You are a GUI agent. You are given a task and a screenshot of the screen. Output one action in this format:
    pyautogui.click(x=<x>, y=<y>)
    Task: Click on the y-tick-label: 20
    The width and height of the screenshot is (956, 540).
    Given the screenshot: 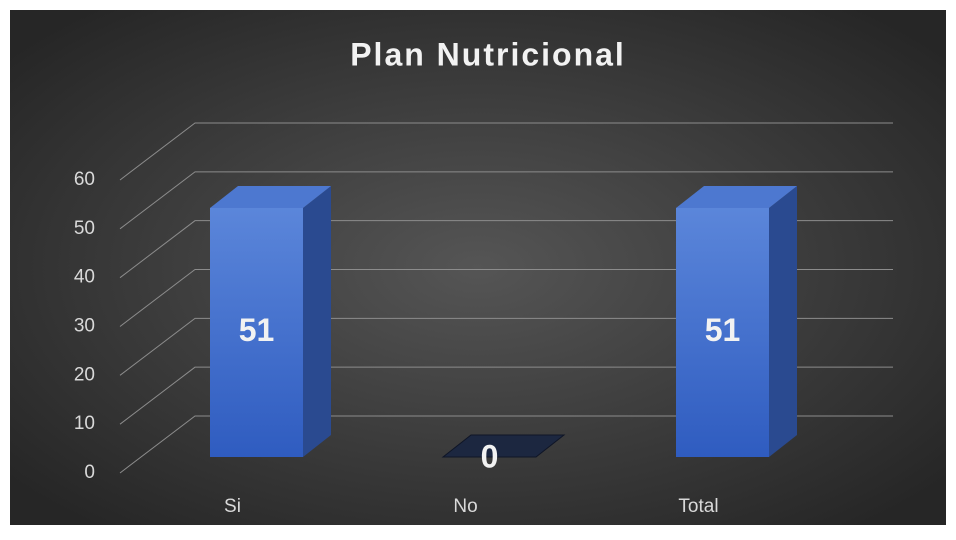 What is the action you would take?
    pyautogui.click(x=84, y=374)
    